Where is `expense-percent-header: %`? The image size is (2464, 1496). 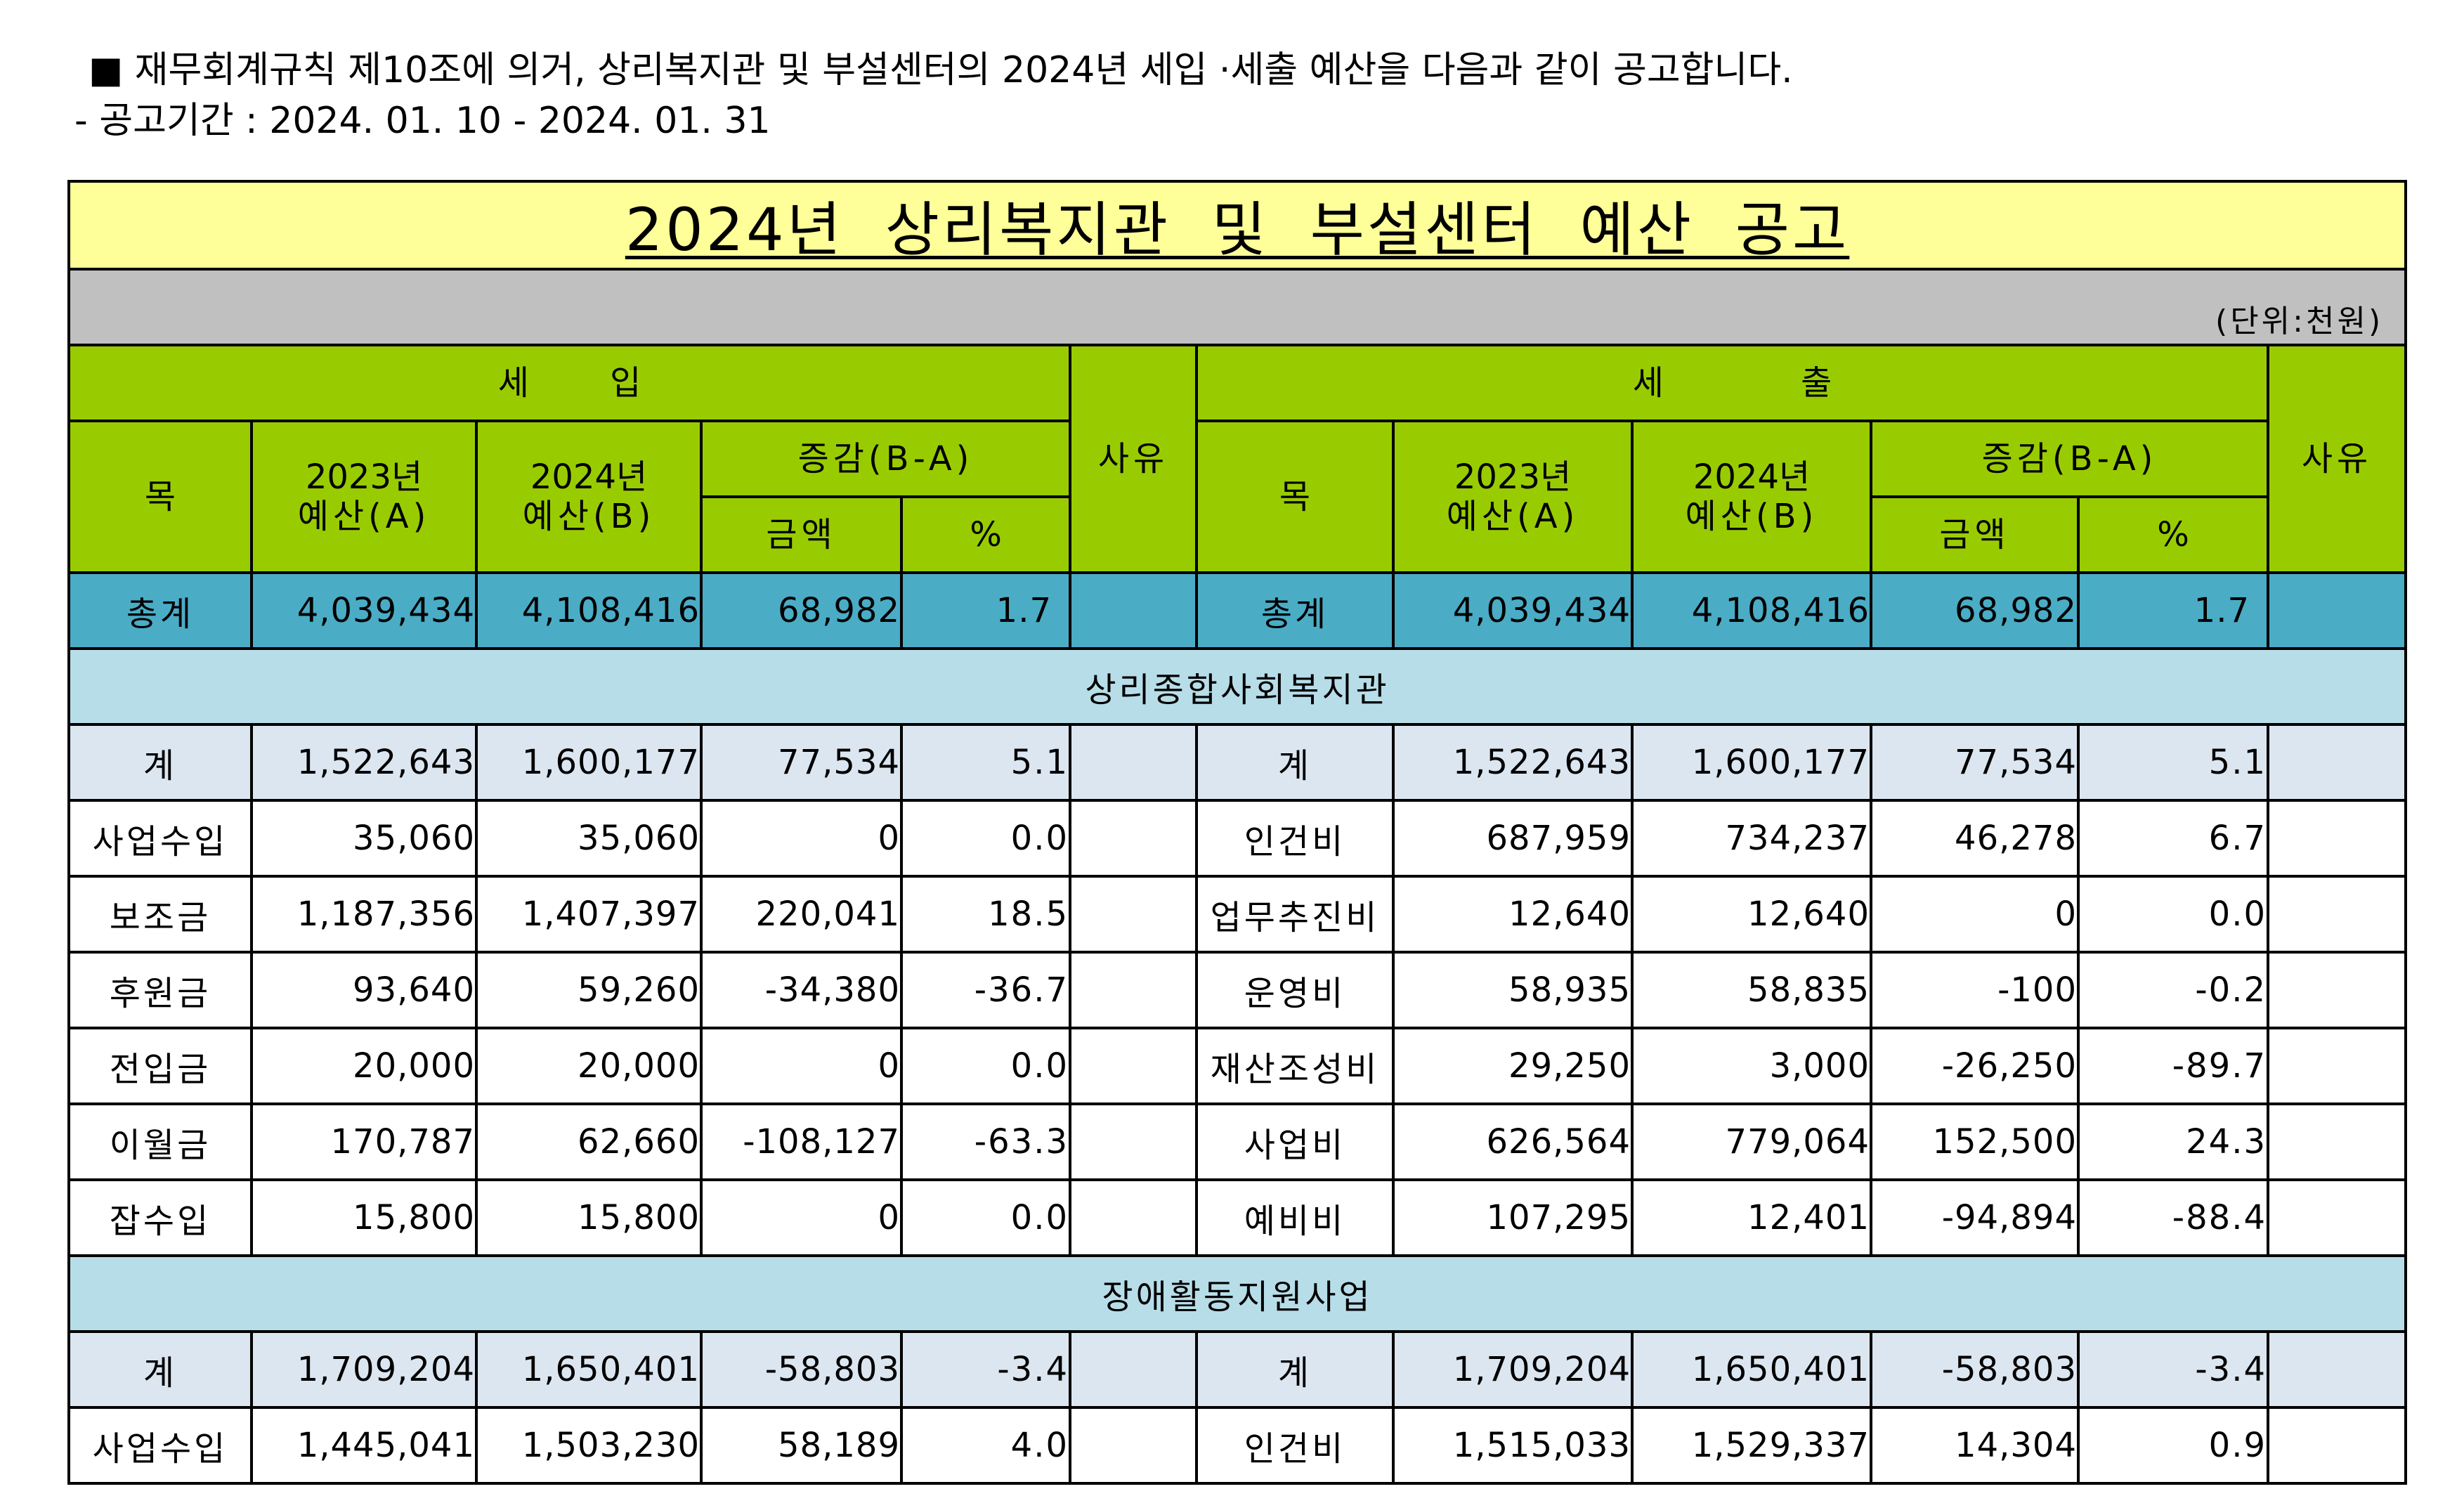 expense-percent-header: % is located at coordinates (2173, 534).